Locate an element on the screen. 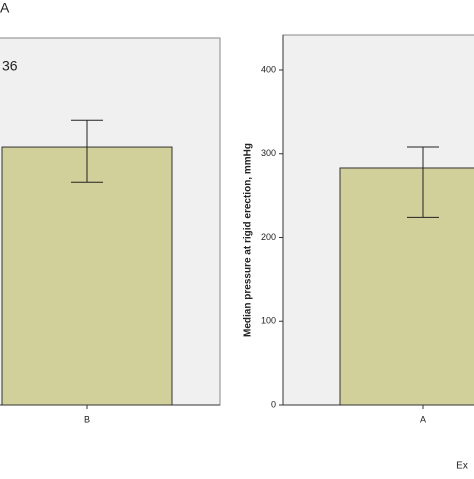 This screenshot has height=479, width=474. panel-label: A is located at coordinates (5, 8).